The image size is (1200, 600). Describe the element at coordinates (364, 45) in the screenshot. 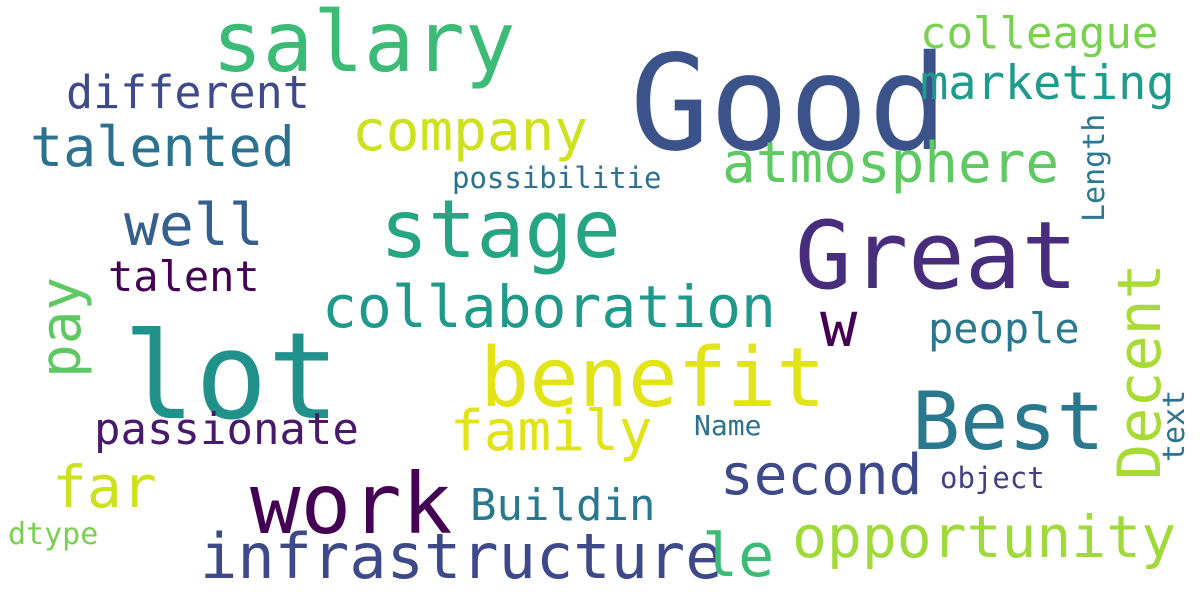

I see `word-salary: salary` at that location.